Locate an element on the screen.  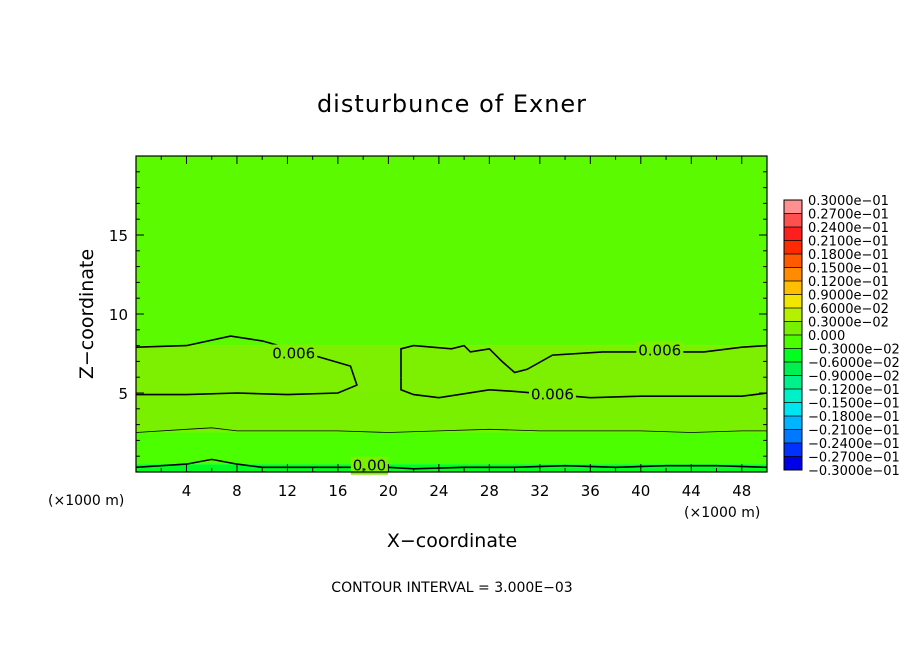
colorbar-label: −0.1800e−01 is located at coordinates (854, 417).